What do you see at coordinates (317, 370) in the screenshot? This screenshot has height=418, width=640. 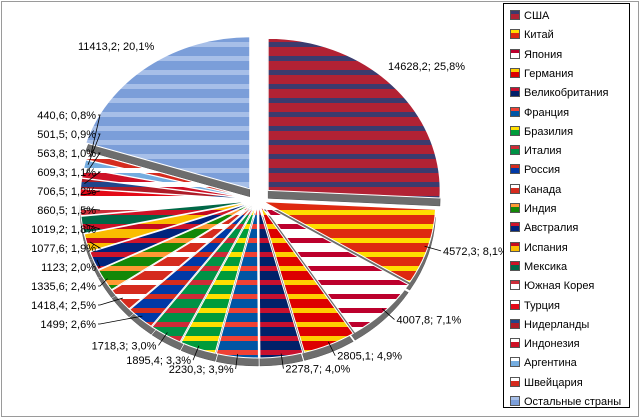 I see `slice-data-label: 2278,7; 4,0%` at bounding box center [317, 370].